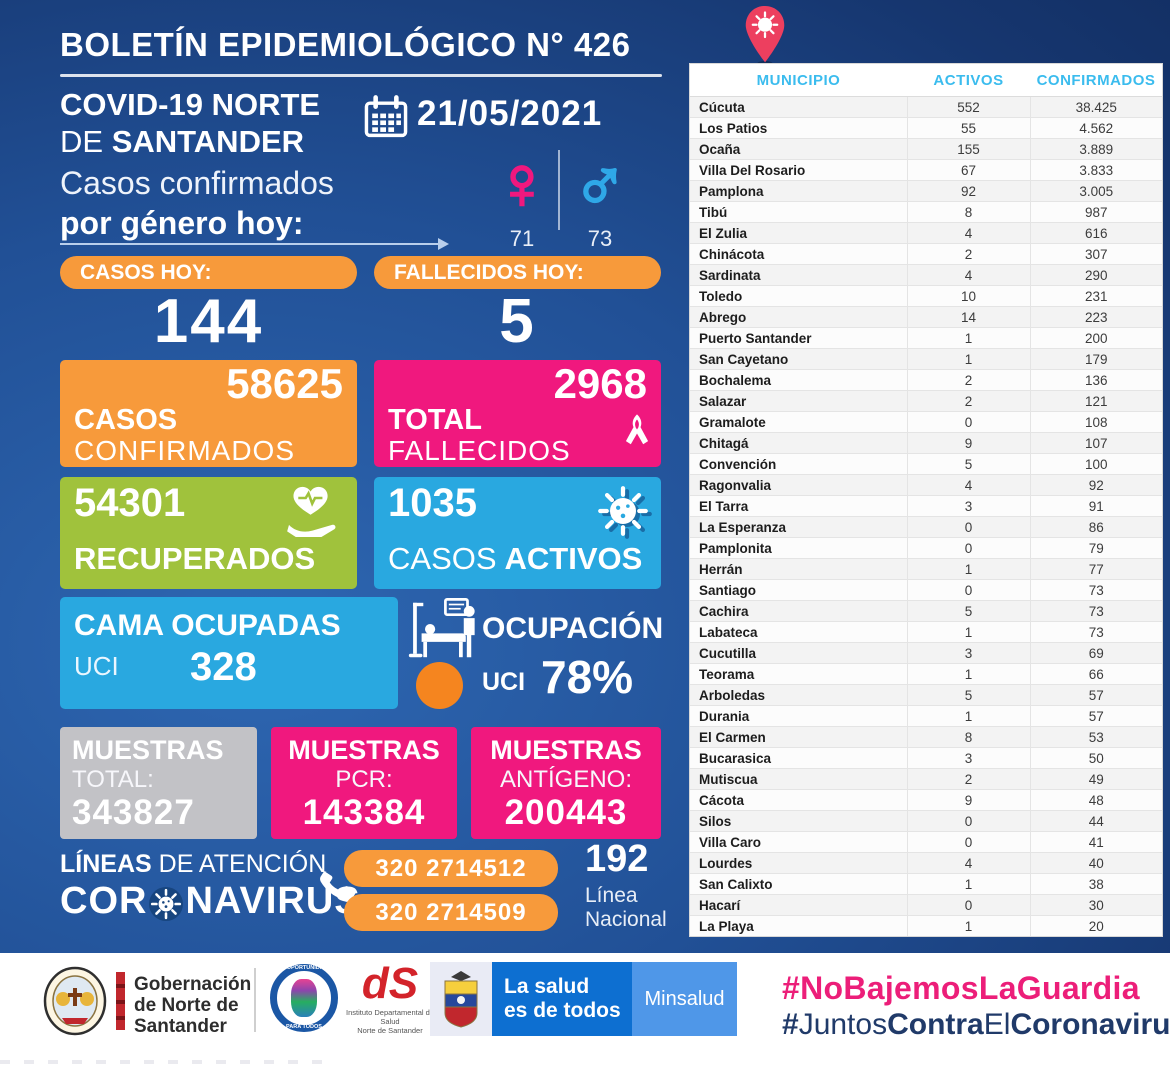  I want to click on table-row: Hacarí 0 30, so click(926, 905).